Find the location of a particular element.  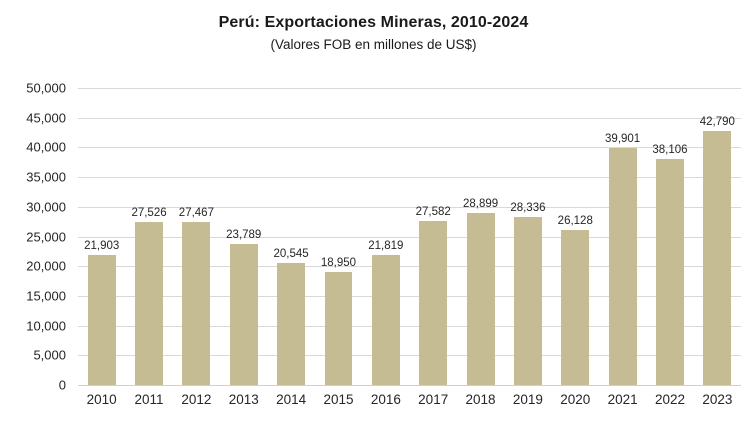

x-tick-label: 2019 is located at coordinates (527, 399).